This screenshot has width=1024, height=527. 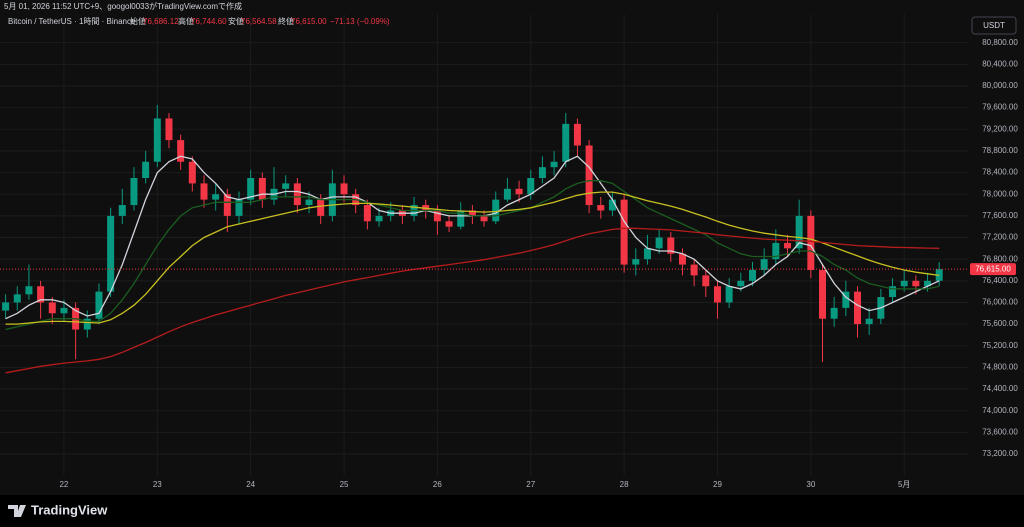 I want to click on y-tick-label: 76,800.00, so click(x=1000, y=258).